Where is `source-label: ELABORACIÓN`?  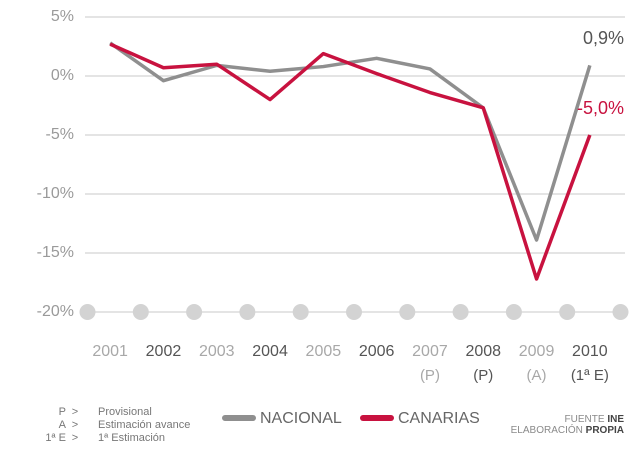
source-label: ELABORACIÓN is located at coordinates (547, 429).